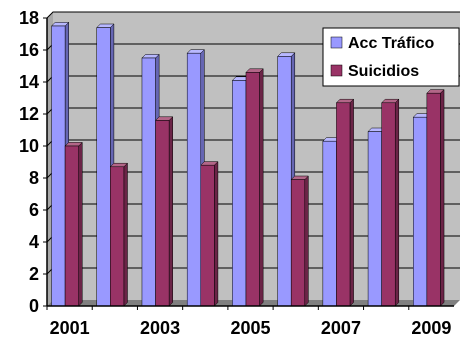 This screenshot has width=470, height=342. What do you see at coordinates (34, 274) in the screenshot?
I see `y-tick-label: 2` at bounding box center [34, 274].